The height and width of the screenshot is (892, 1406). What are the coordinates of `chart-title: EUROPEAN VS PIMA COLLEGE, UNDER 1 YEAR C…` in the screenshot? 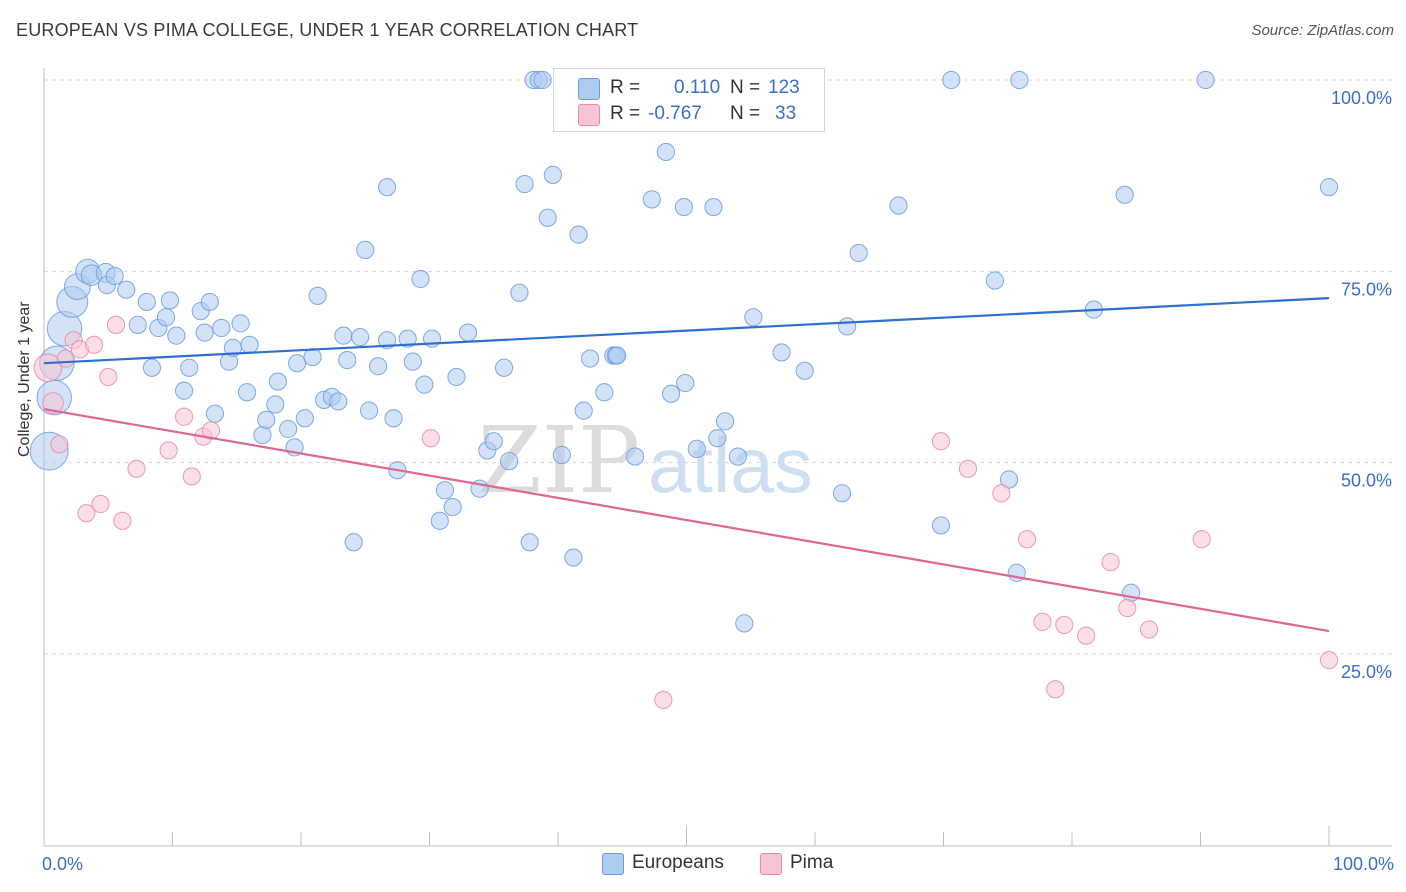 It's located at (327, 30).